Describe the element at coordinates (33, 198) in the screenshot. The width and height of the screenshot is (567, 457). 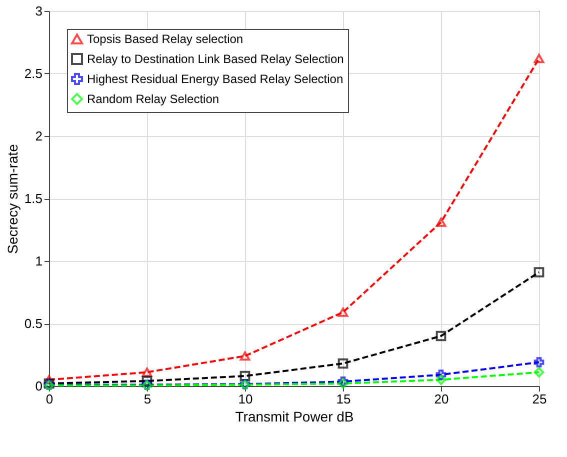
I see `y-tick-label: 1.5` at that location.